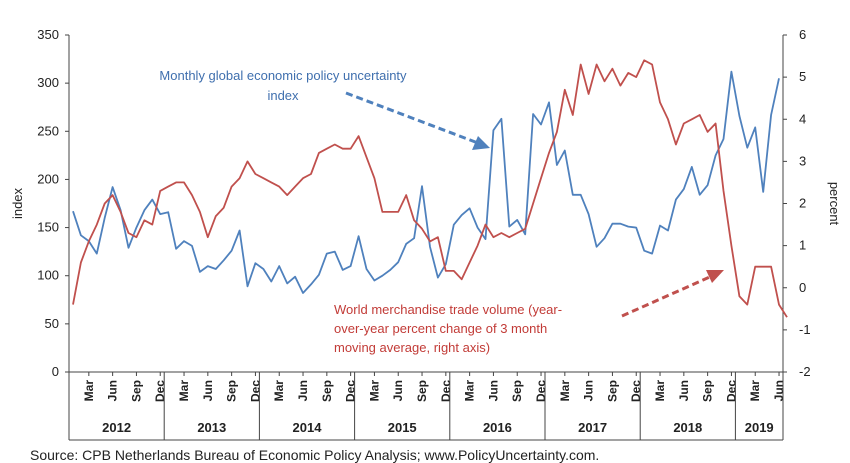 This screenshot has height=463, width=850. Describe the element at coordinates (402, 427) in the screenshot. I see `year-label: 2015` at that location.